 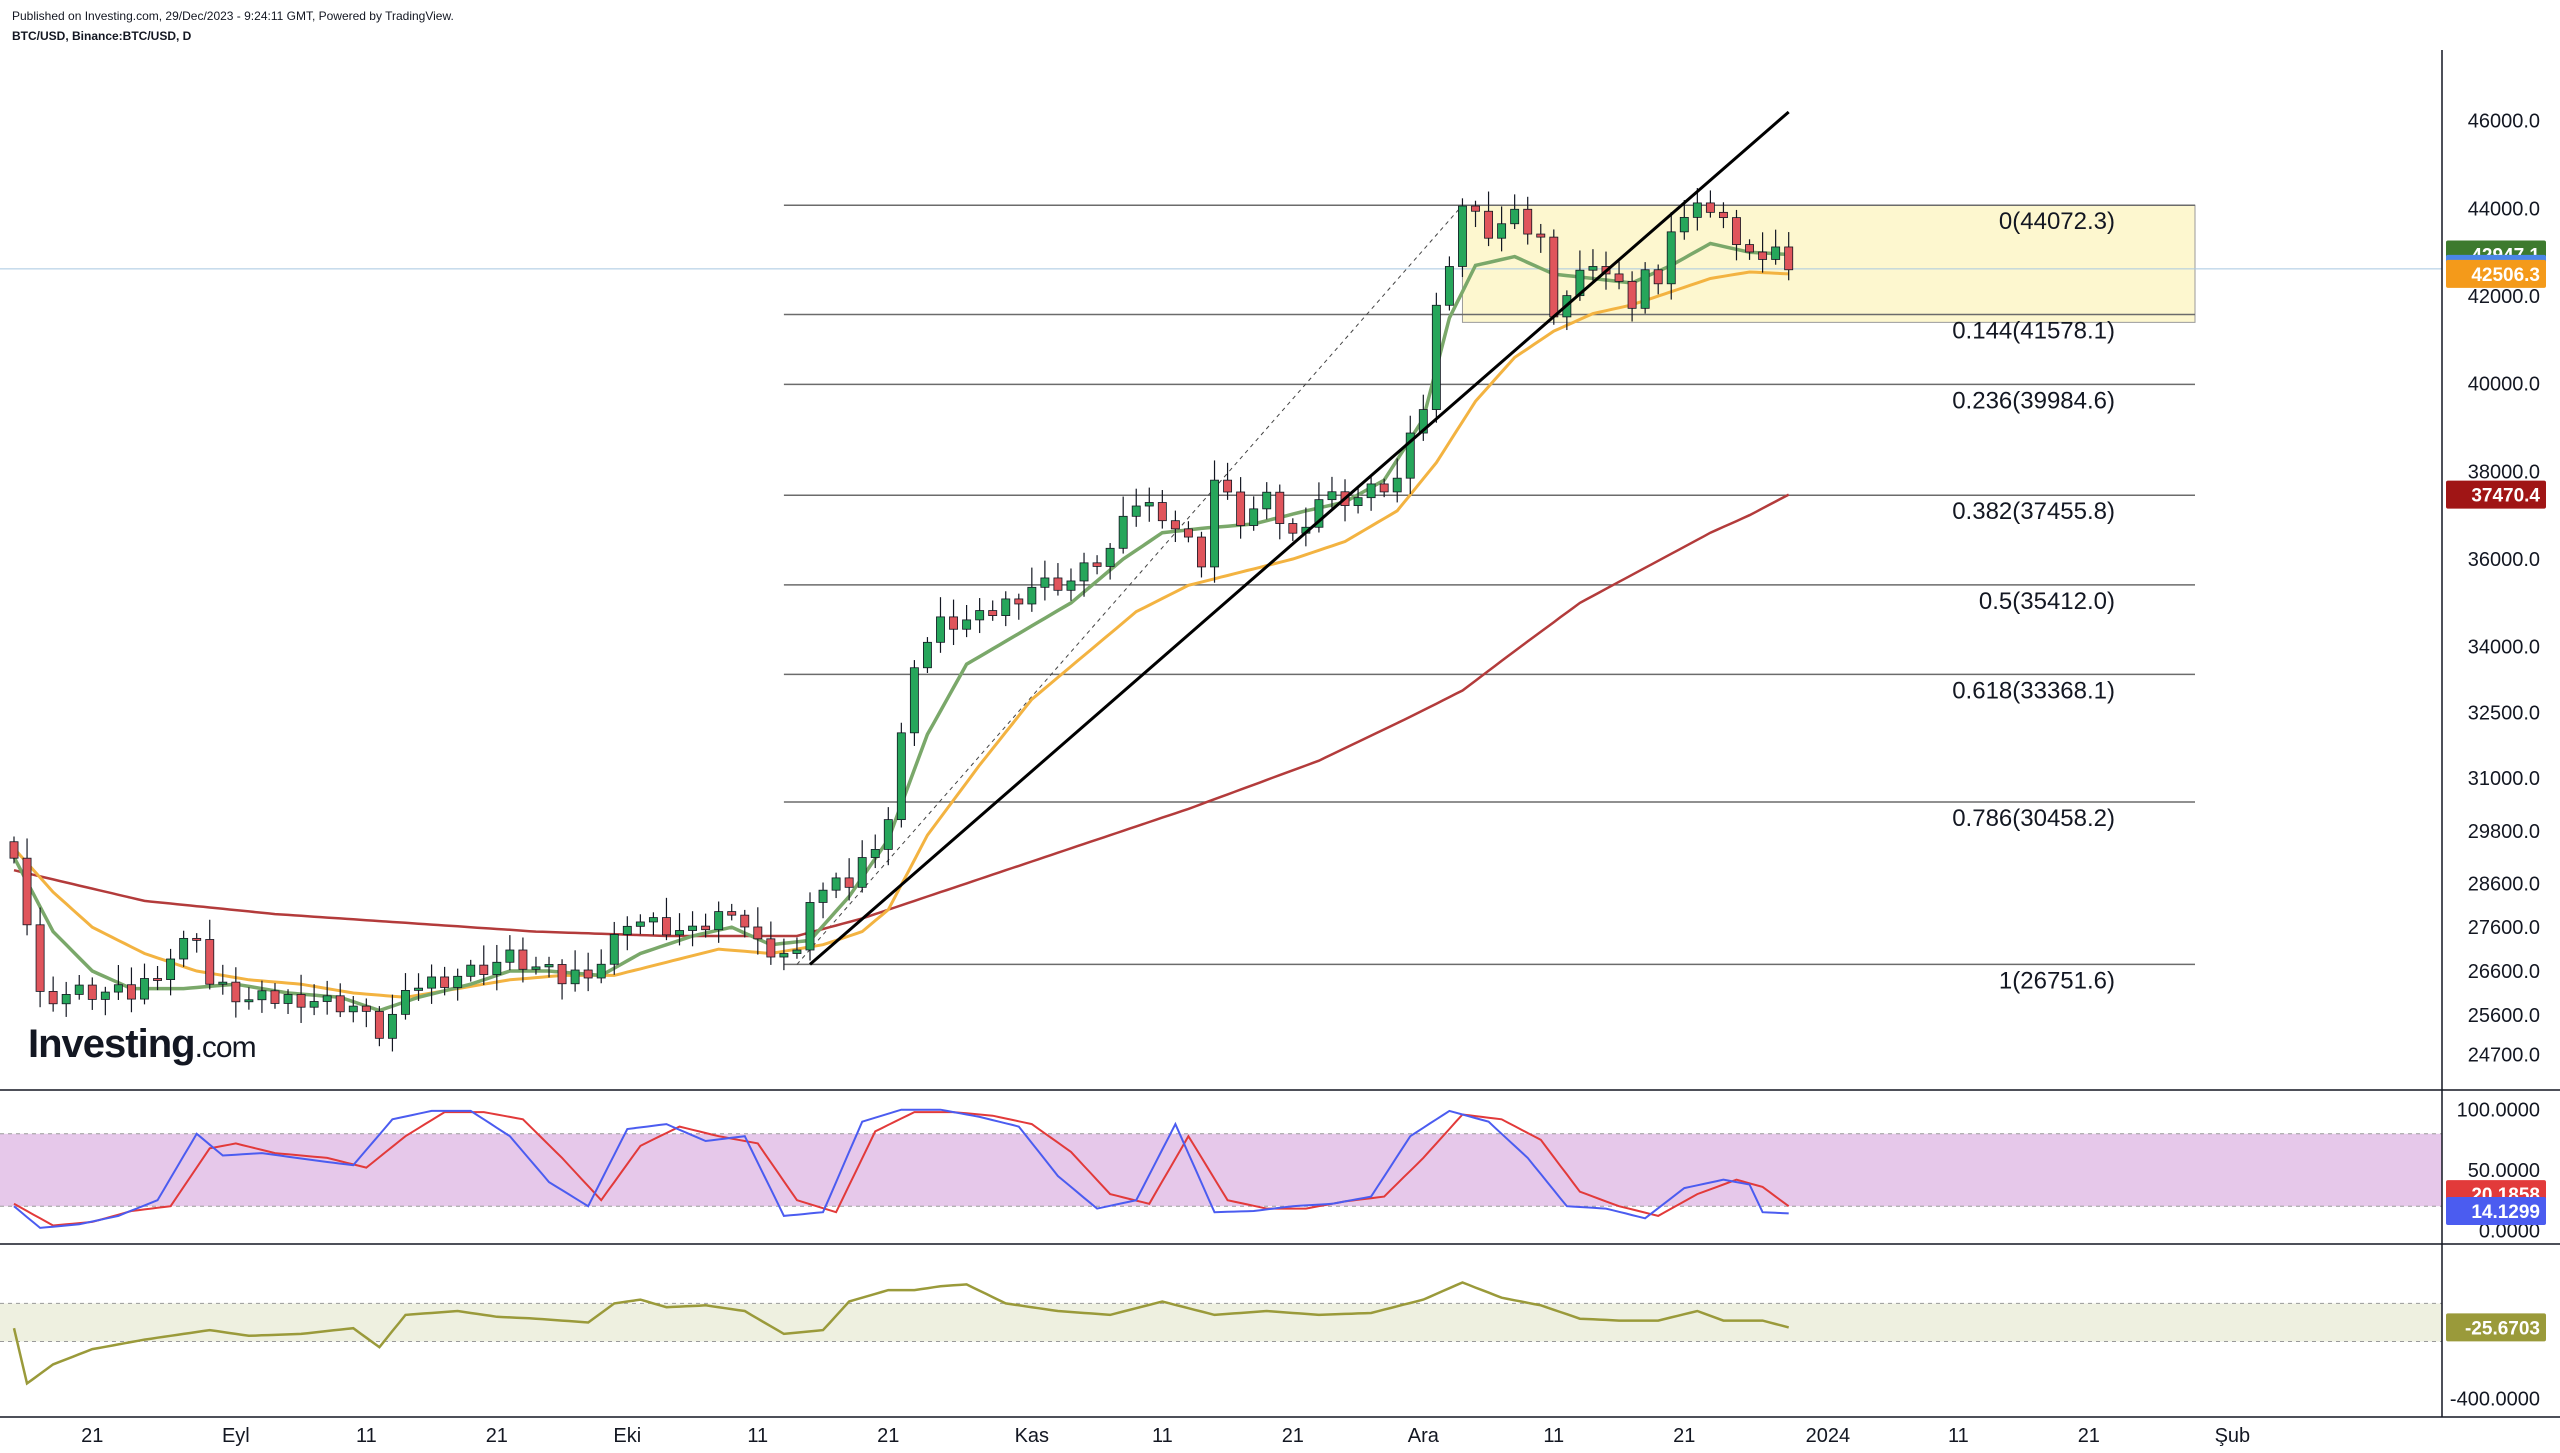 I want to click on price-badge-label: 14.1299, so click(x=2505, y=1212).